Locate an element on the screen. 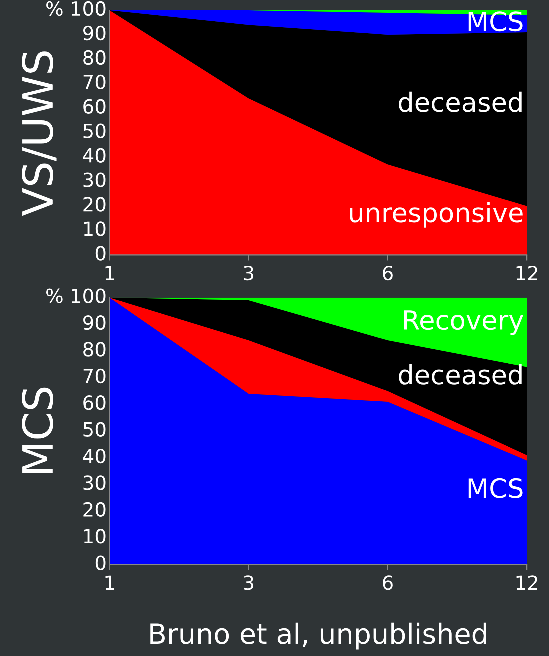 This screenshot has height=656, width=549. series-label: Recovery is located at coordinates (464, 323).